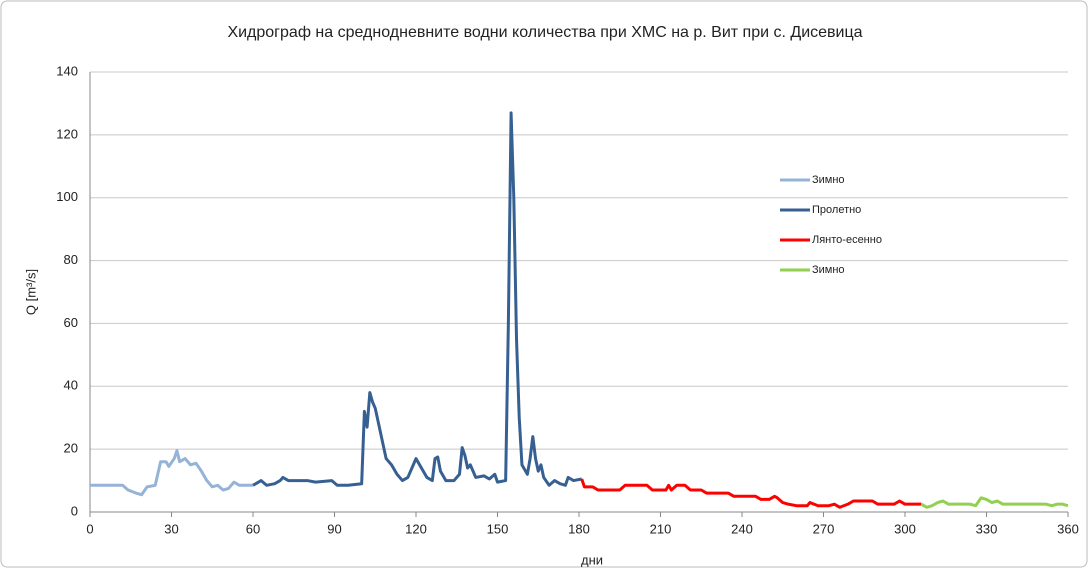  What do you see at coordinates (579, 528) in the screenshot?
I see `x-tick-label: 180` at bounding box center [579, 528].